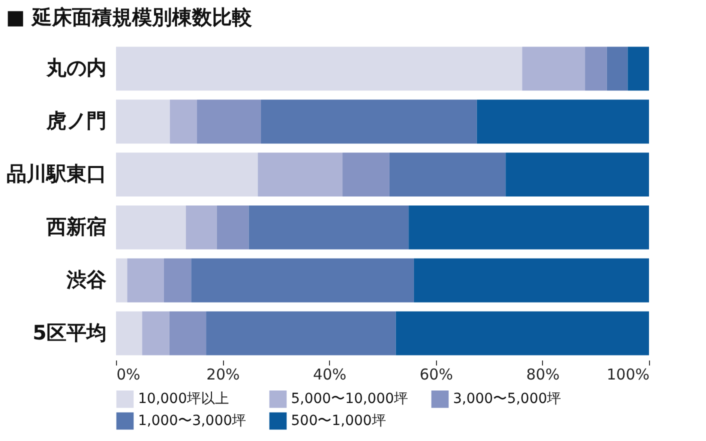 The image size is (706, 441). What do you see at coordinates (329, 375) in the screenshot?
I see `x-tick-label: 40%` at bounding box center [329, 375].